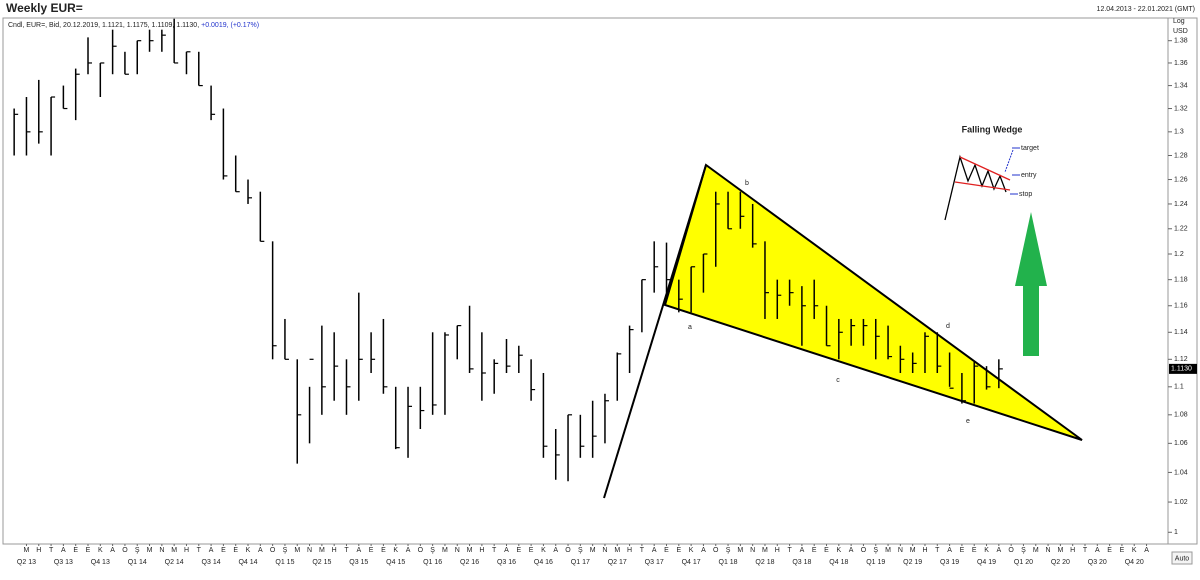  I want to click on y-tick-label: 1.1, so click(1179, 387).